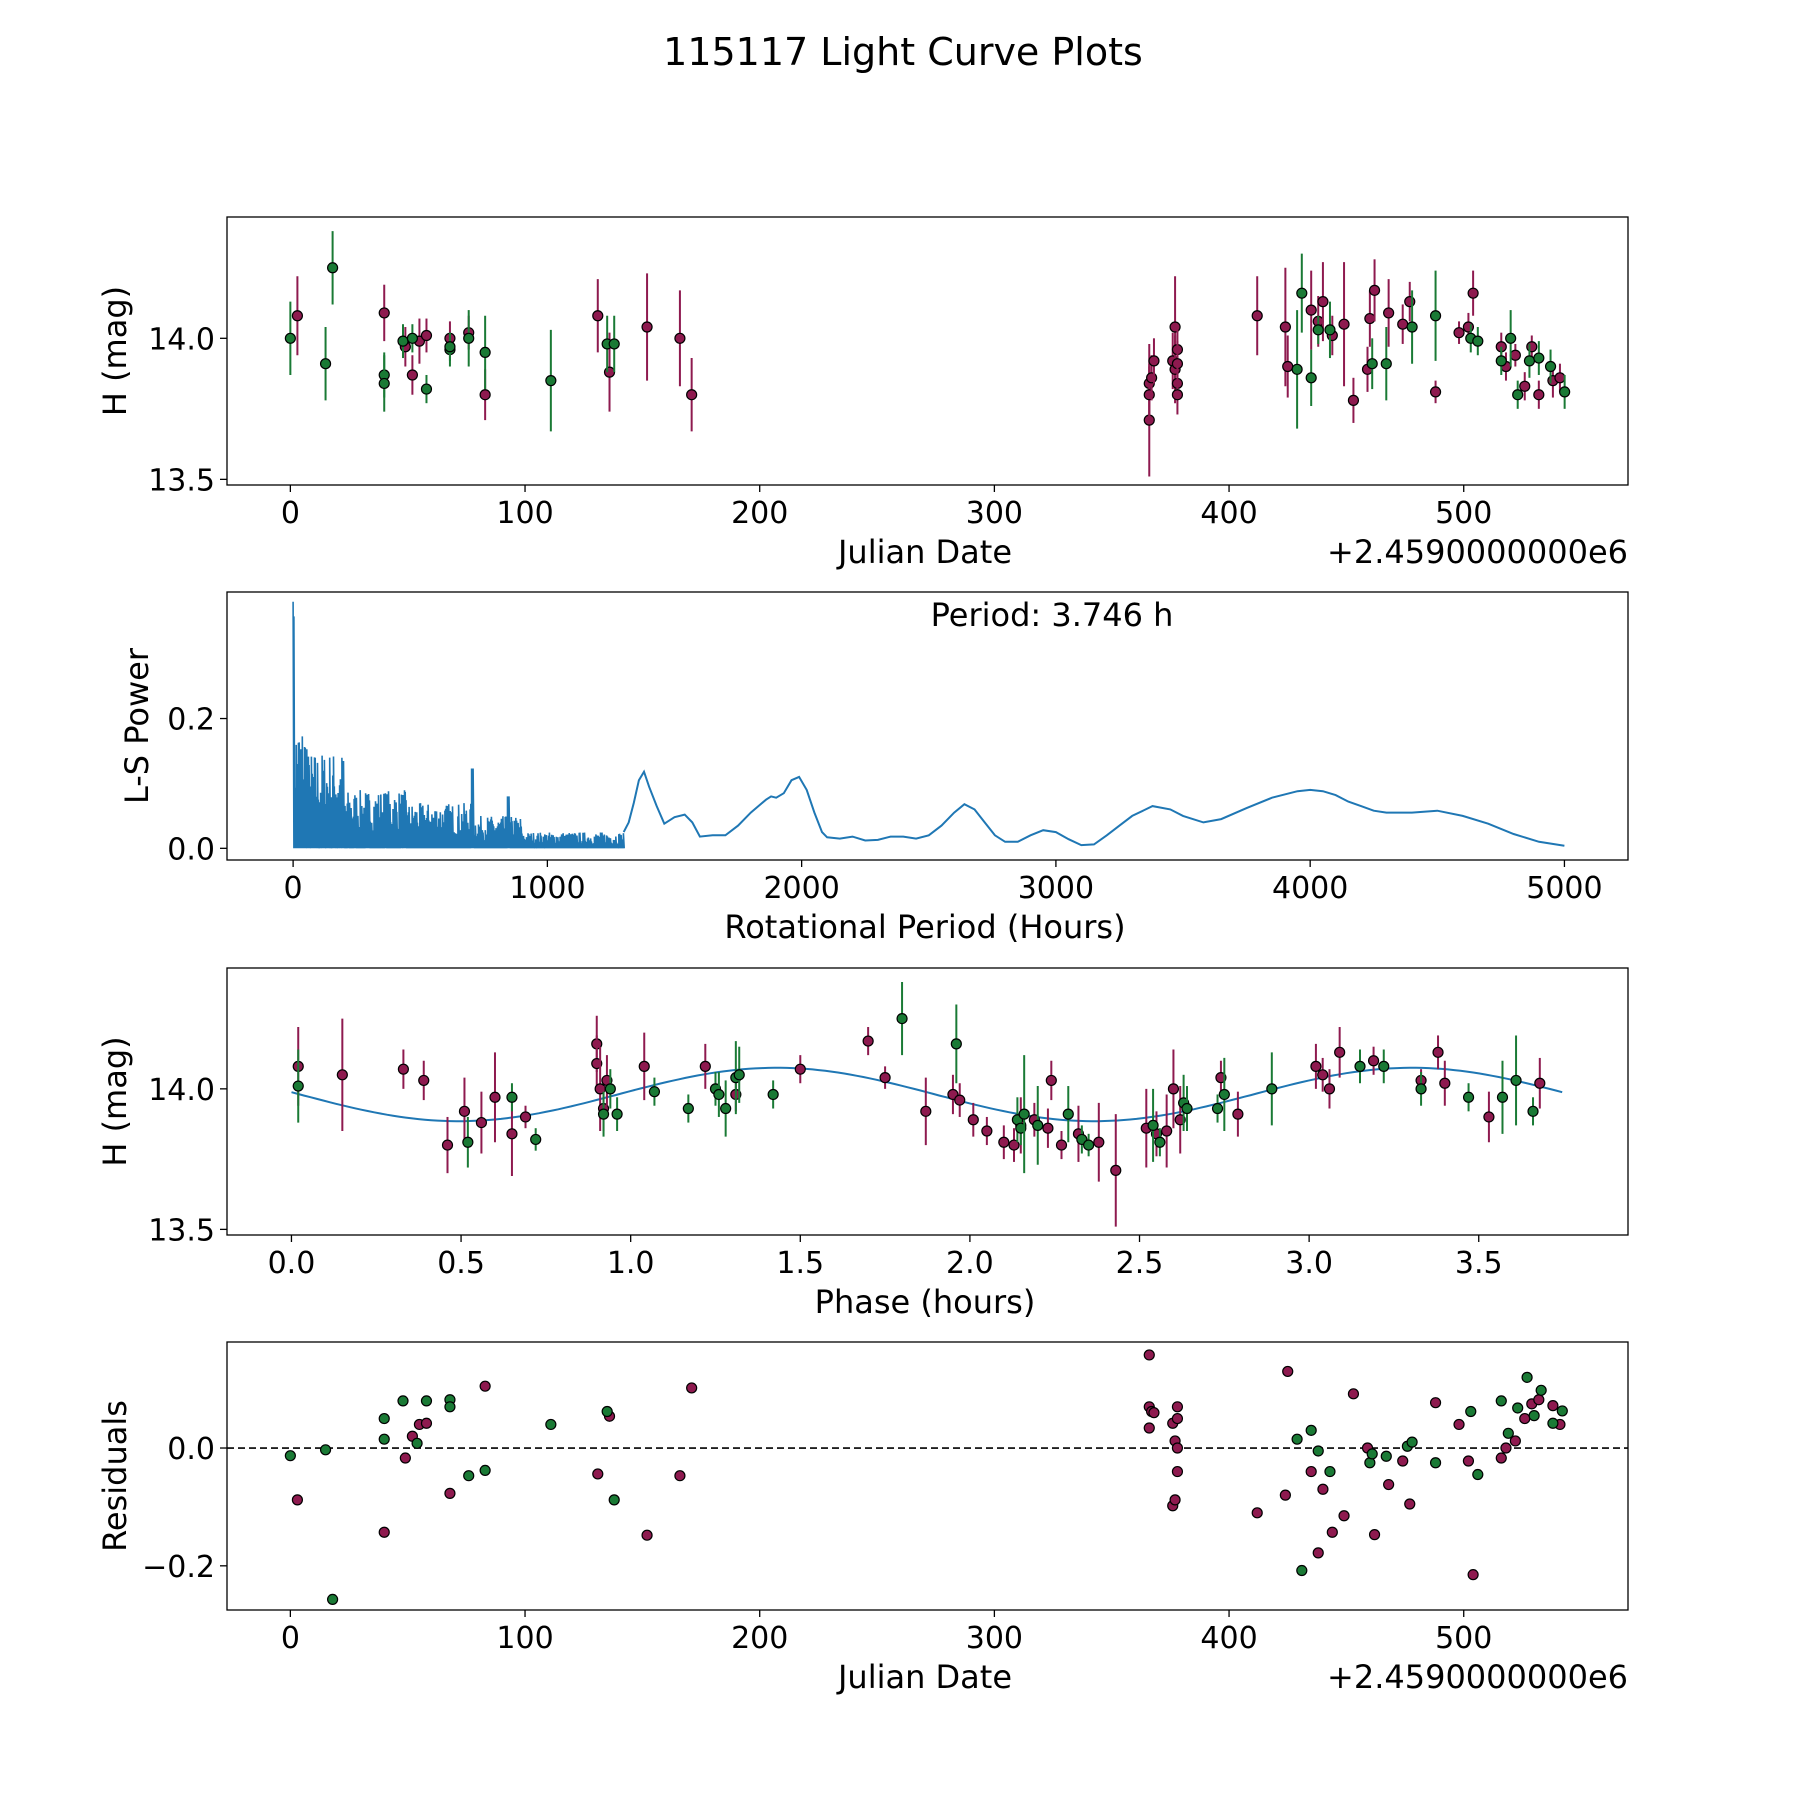 This screenshot has height=1800, width=1800. What do you see at coordinates (290, 1638) in the screenshot?
I see `x-tick-label: 0` at bounding box center [290, 1638].